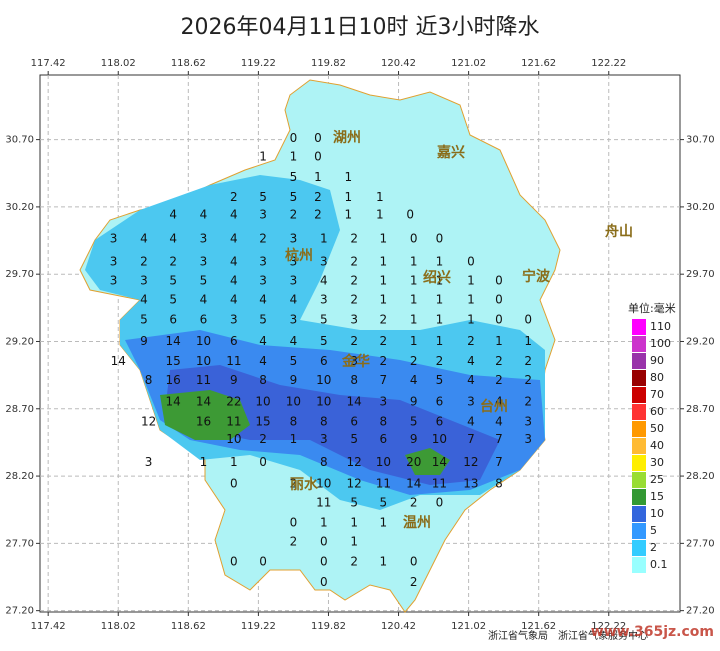 Image resolution: width=720 pixels, height=651 pixels. What do you see at coordinates (700, 409) in the screenshot?
I see `y-tick-label: 28.70` at bounding box center [700, 409].